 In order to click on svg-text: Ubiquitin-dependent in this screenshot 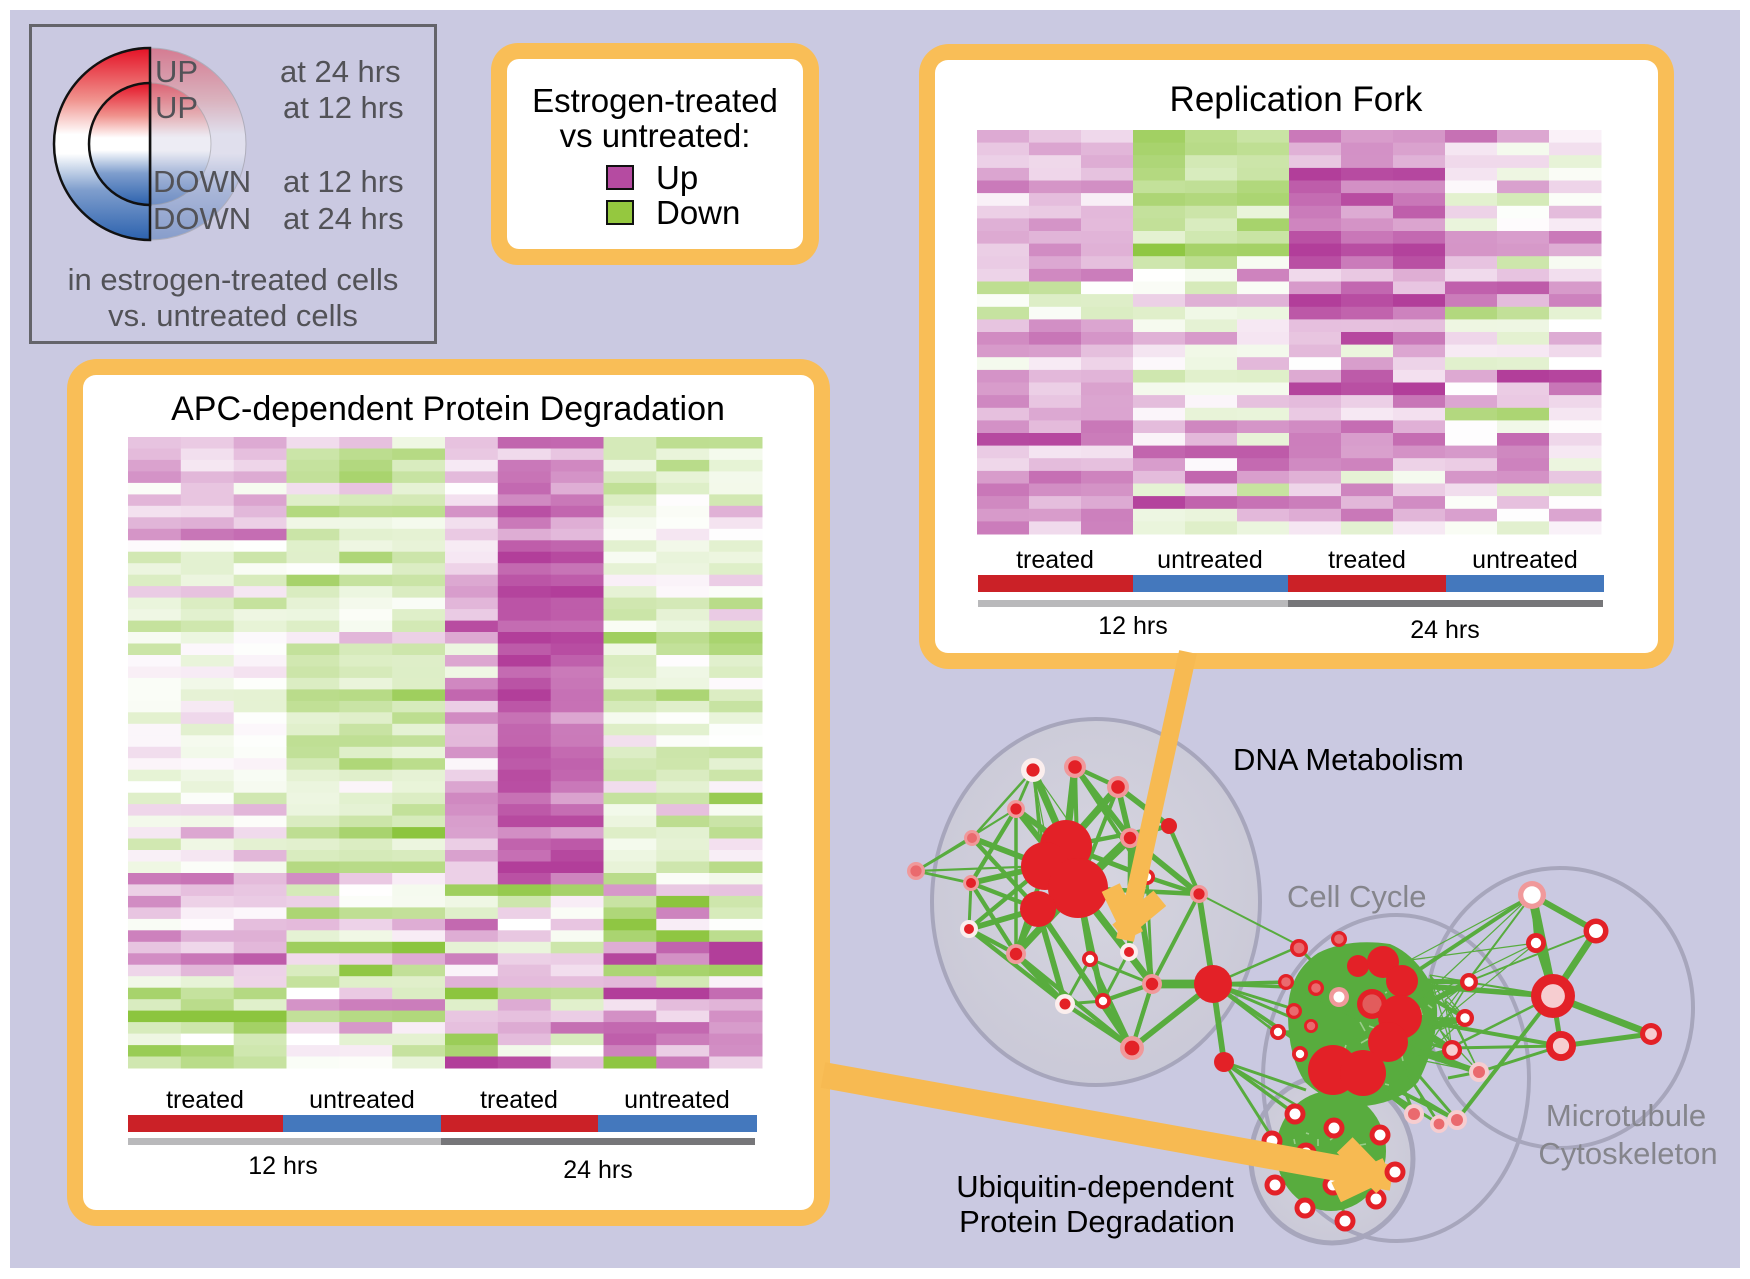, I will do `click(1095, 1186)`.